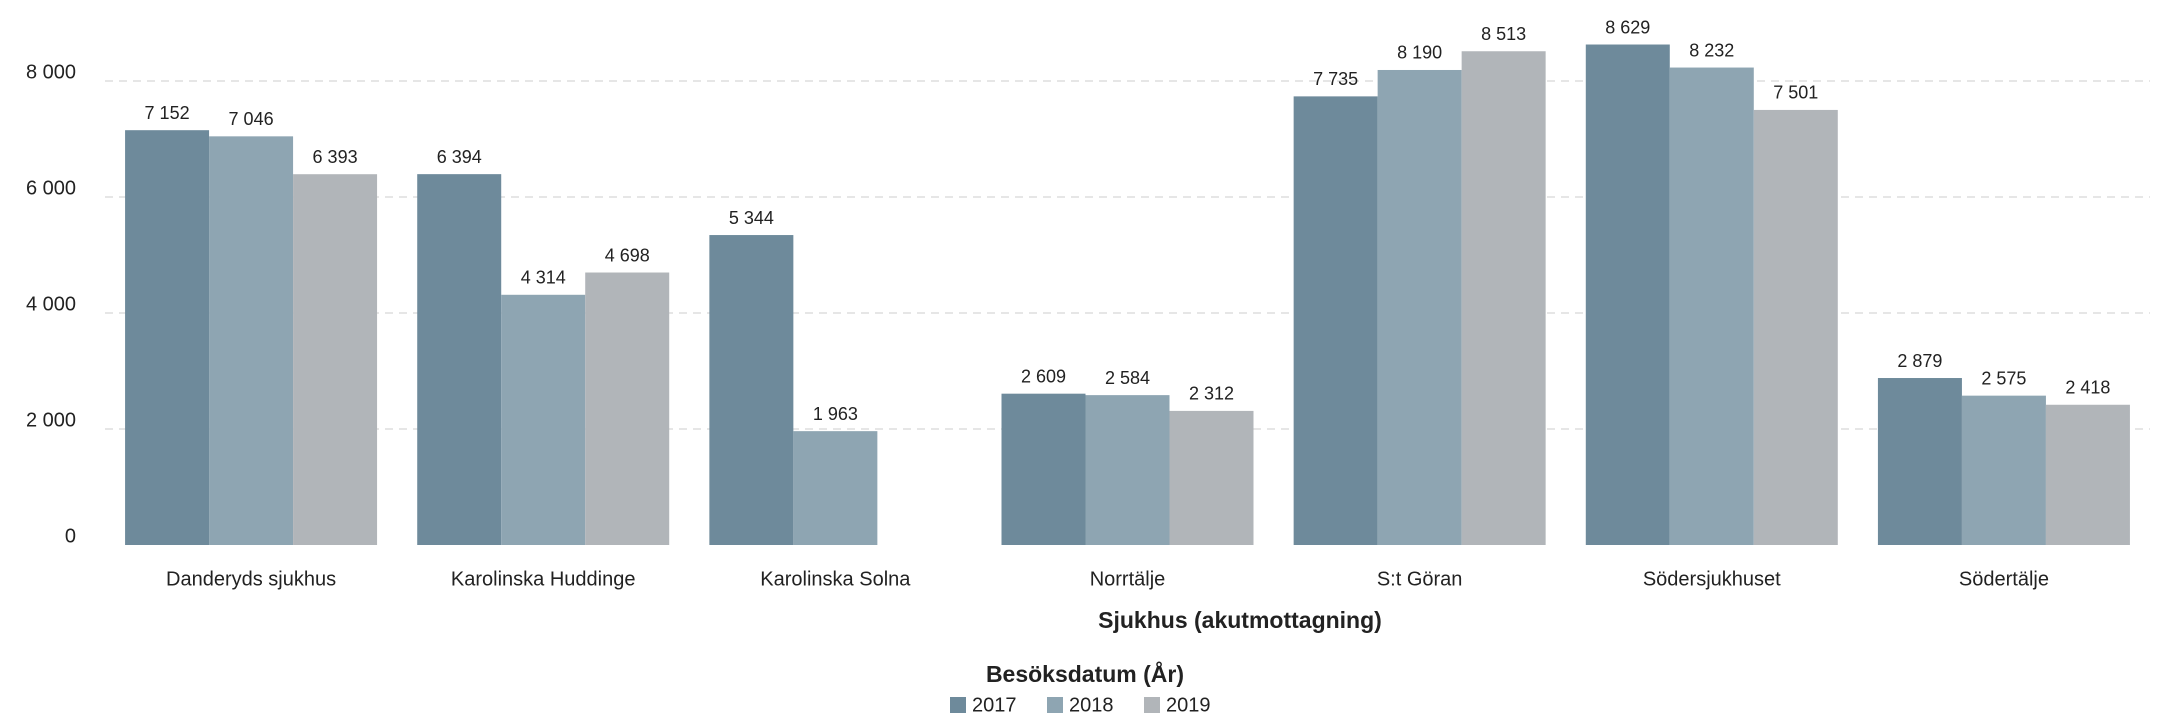 This screenshot has width=2163, height=721. I want to click on value-label: 8 232, so click(1711, 50).